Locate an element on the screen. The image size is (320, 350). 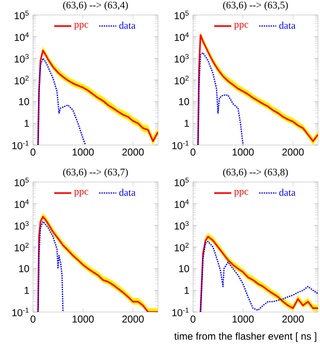
chart-title: (63,6) --> (63,7) is located at coordinates (95, 173).